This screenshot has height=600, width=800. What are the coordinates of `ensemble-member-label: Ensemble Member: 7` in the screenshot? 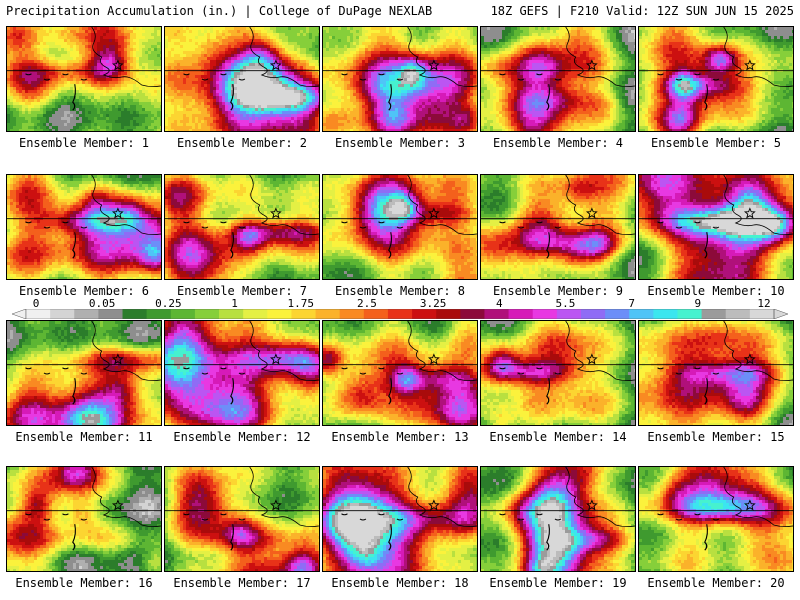 It's located at (242, 291).